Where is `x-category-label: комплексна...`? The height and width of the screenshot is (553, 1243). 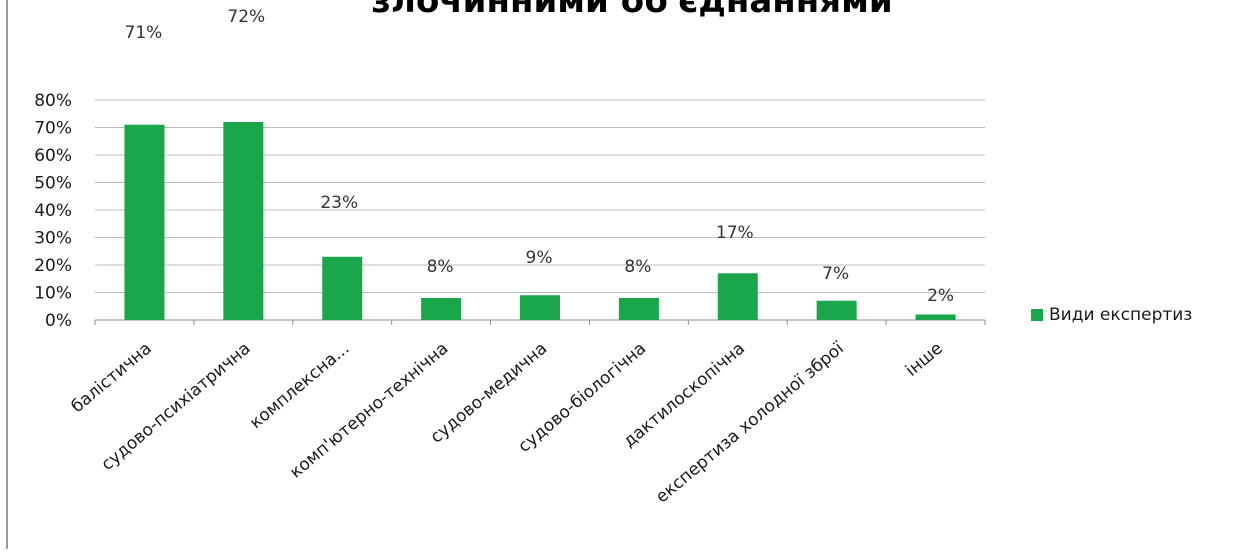 x-category-label: комплексна... is located at coordinates (299, 386).